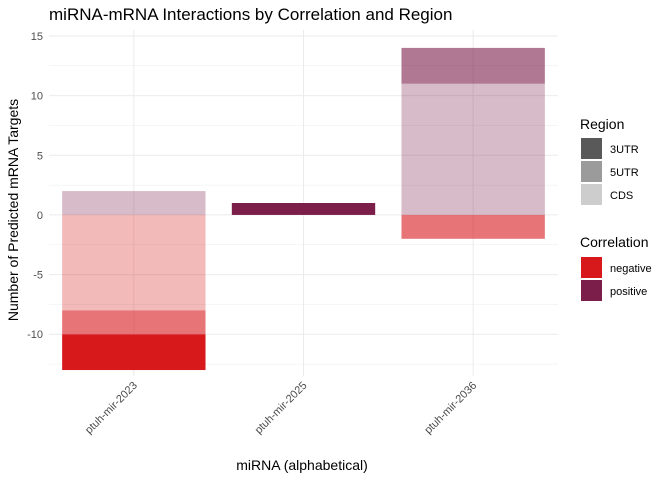 This screenshot has height=480, width=672. Describe the element at coordinates (13, 210) in the screenshot. I see `y-axis-title: Number of Predicted mRNA Targets` at that location.